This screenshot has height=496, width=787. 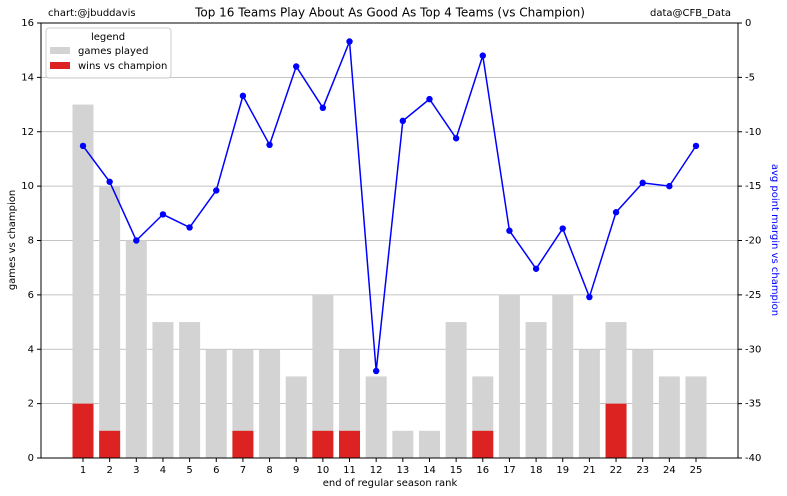 I want to click on legend-box, so click(x=108, y=53).